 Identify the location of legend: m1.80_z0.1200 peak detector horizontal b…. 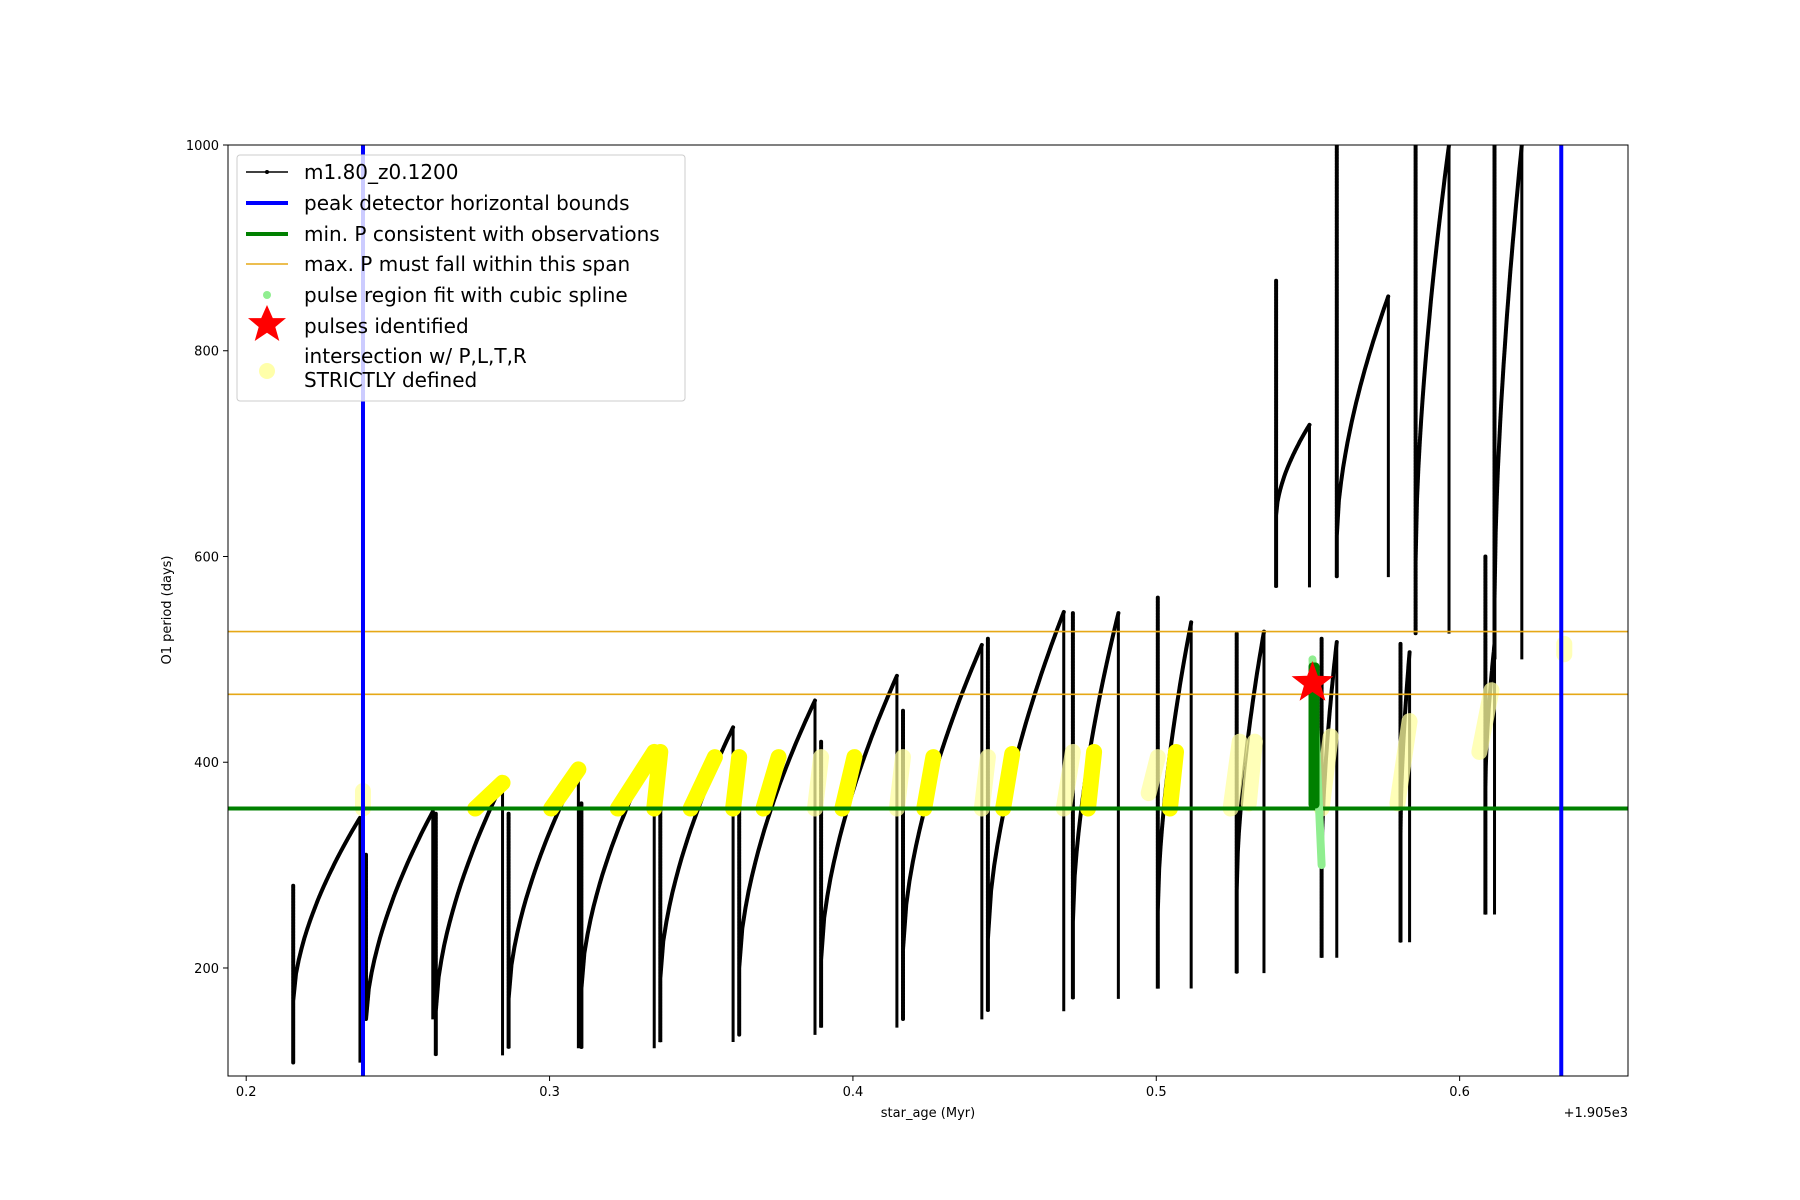
(461, 278).